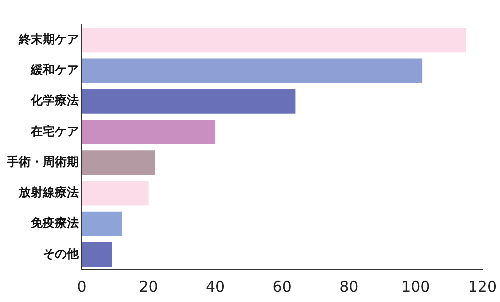  What do you see at coordinates (42, 161) in the screenshot?
I see `y-tick-label: 手術・周術期` at bounding box center [42, 161].